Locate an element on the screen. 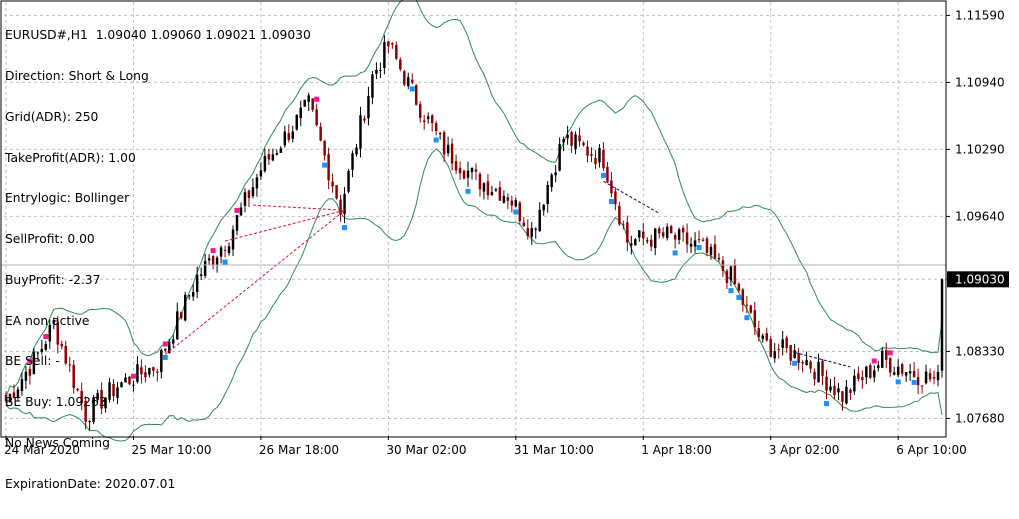  time-tick-label: 30 Mar 02:00 is located at coordinates (426, 450).